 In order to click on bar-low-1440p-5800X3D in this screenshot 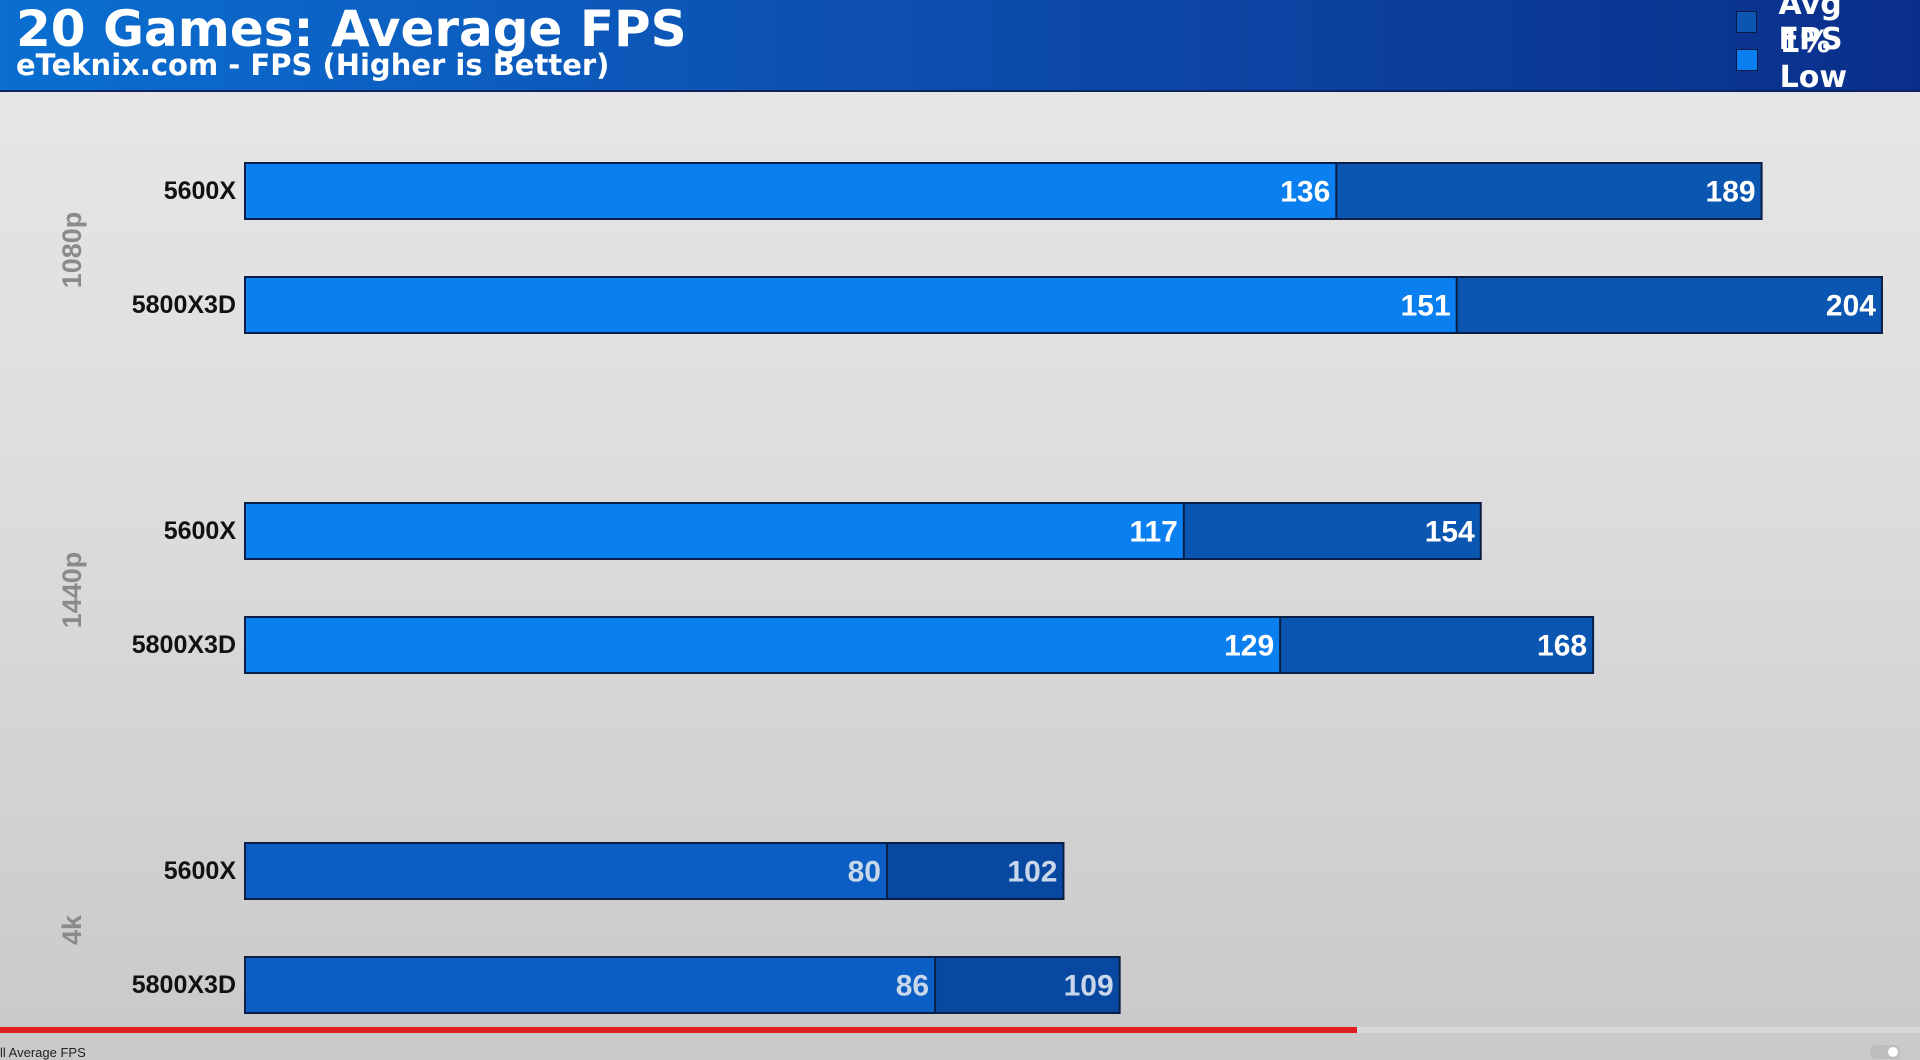, I will do `click(763, 645)`.